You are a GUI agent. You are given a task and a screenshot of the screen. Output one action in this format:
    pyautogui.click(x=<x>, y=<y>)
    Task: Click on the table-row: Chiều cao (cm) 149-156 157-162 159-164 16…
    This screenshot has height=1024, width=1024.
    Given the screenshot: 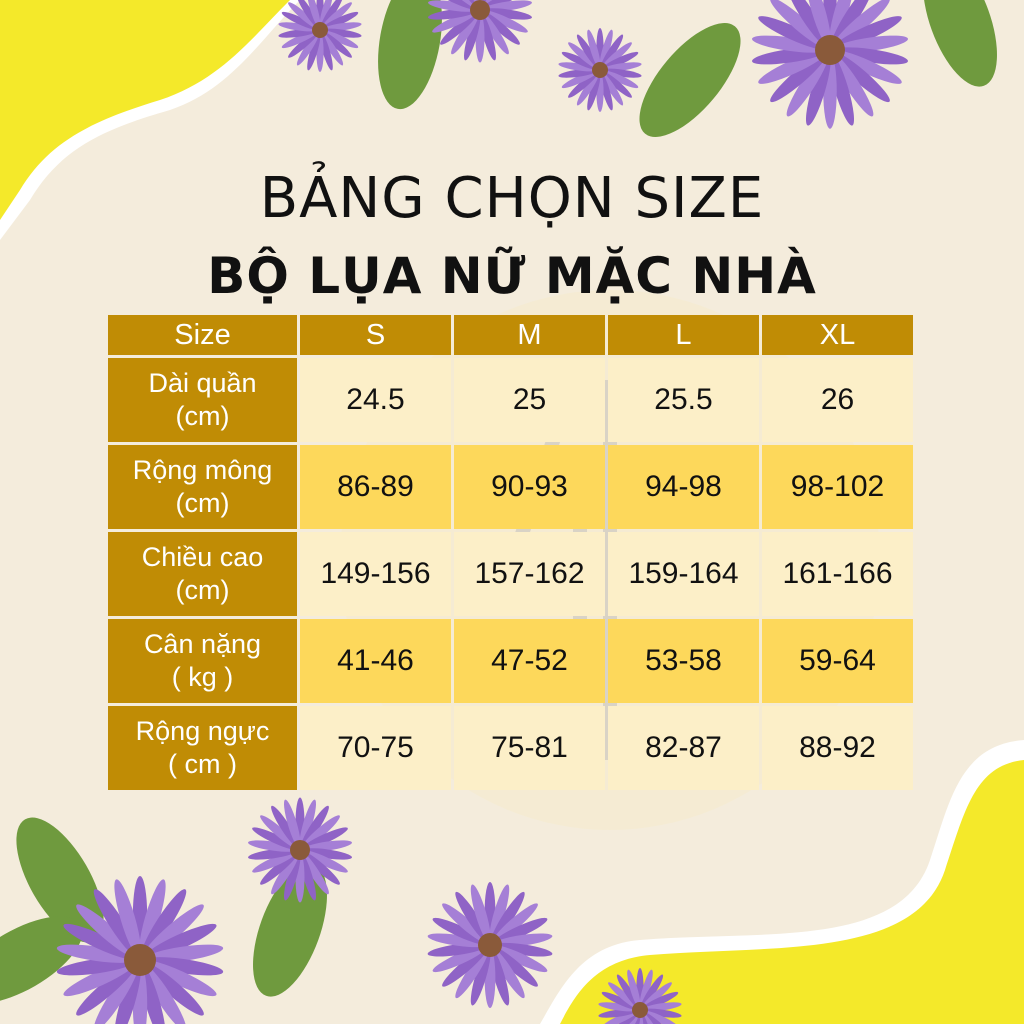 What is the action you would take?
    pyautogui.click(x=510, y=574)
    